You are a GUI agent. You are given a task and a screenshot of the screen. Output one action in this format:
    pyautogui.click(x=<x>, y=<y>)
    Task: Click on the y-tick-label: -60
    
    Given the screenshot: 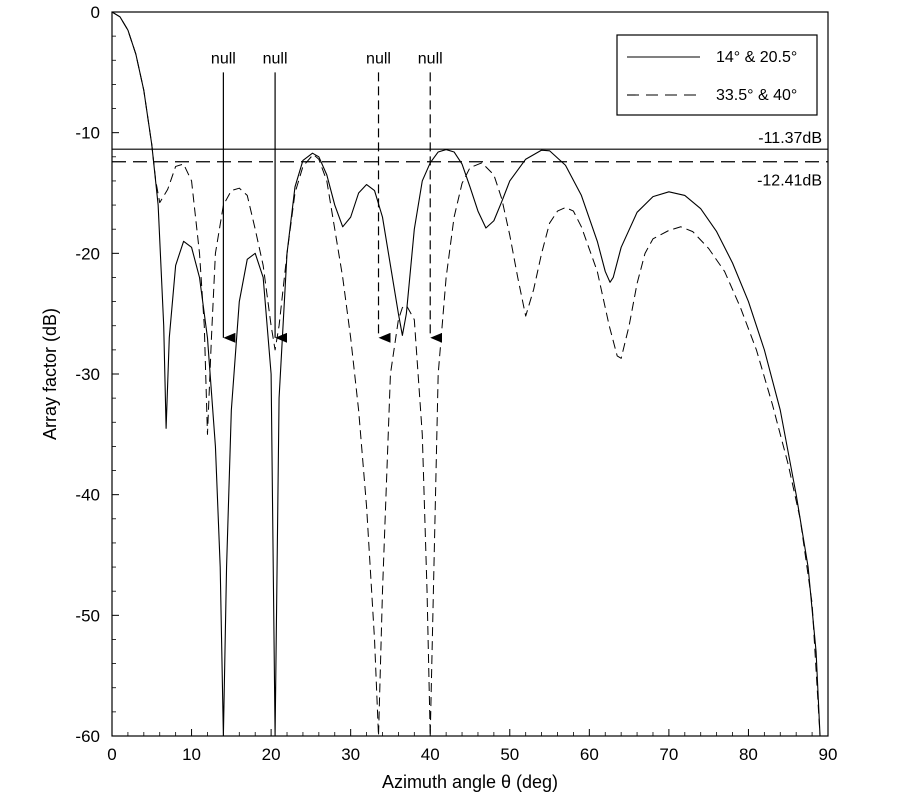 What is the action you would take?
    pyautogui.click(x=87, y=736)
    